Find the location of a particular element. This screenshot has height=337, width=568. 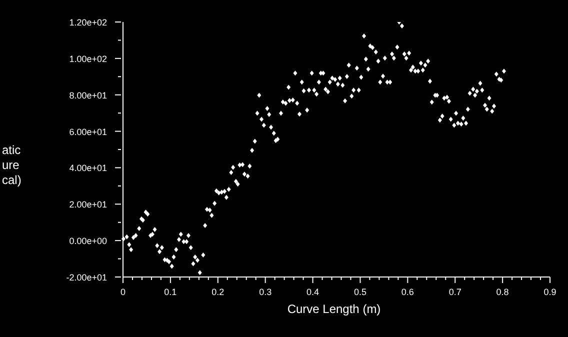

x-axis-title: Curve Length (m) is located at coordinates (334, 309).